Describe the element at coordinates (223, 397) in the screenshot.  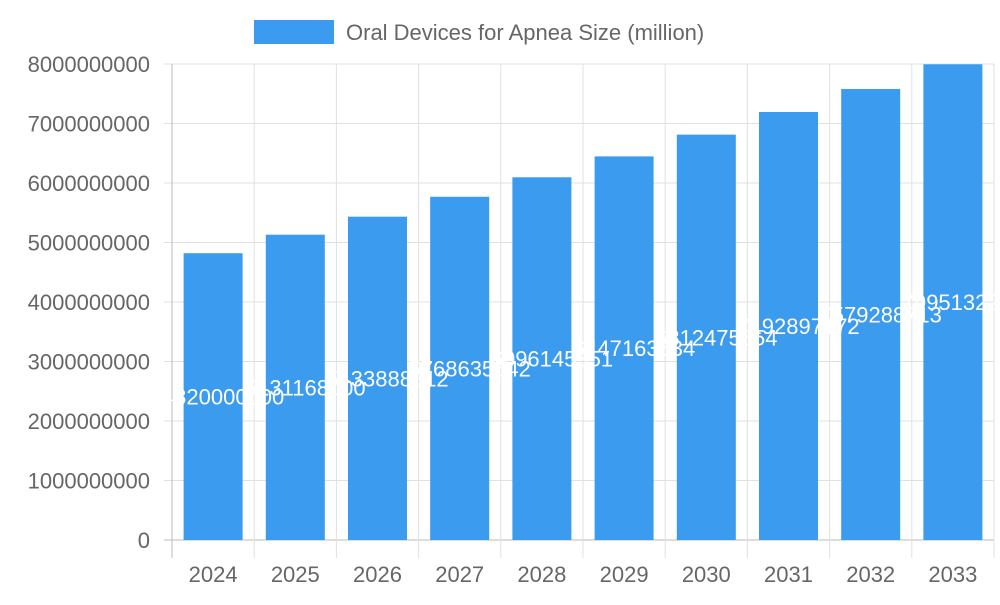
I see `data-label: 4820000000` at that location.